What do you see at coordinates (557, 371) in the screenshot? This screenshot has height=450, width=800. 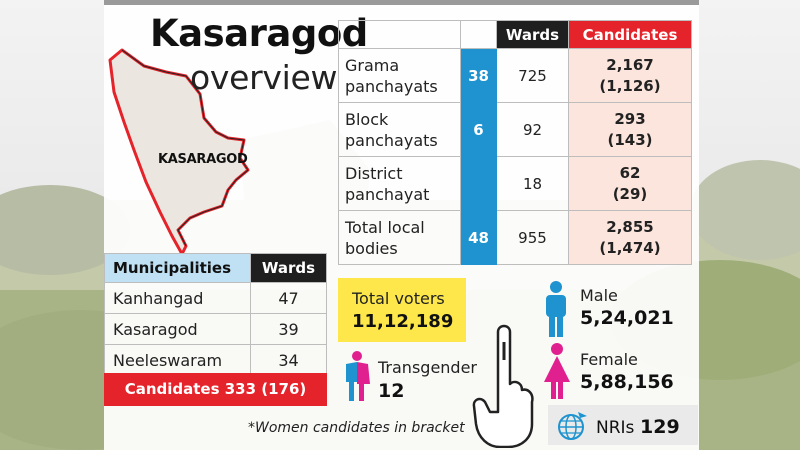 I see `female-icon` at bounding box center [557, 371].